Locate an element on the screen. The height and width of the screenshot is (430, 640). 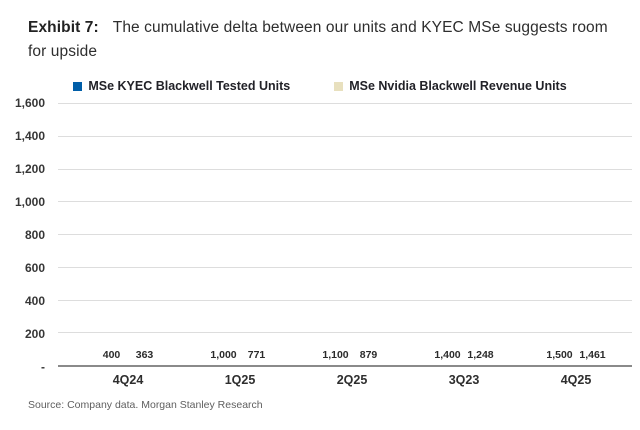
x-axis-labels: 4Q24 1Q25 2Q25 3Q23 4Q25 is located at coordinates (345, 380).